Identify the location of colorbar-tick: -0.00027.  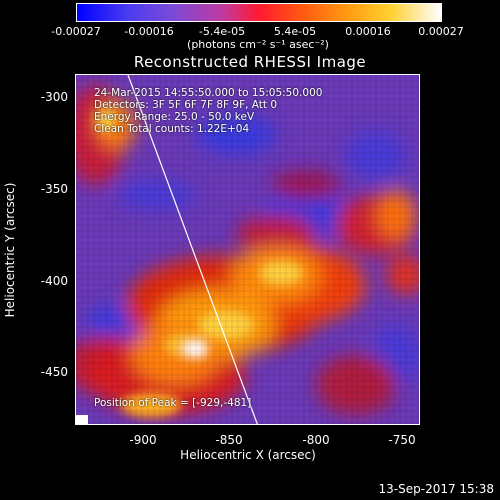
(76, 31).